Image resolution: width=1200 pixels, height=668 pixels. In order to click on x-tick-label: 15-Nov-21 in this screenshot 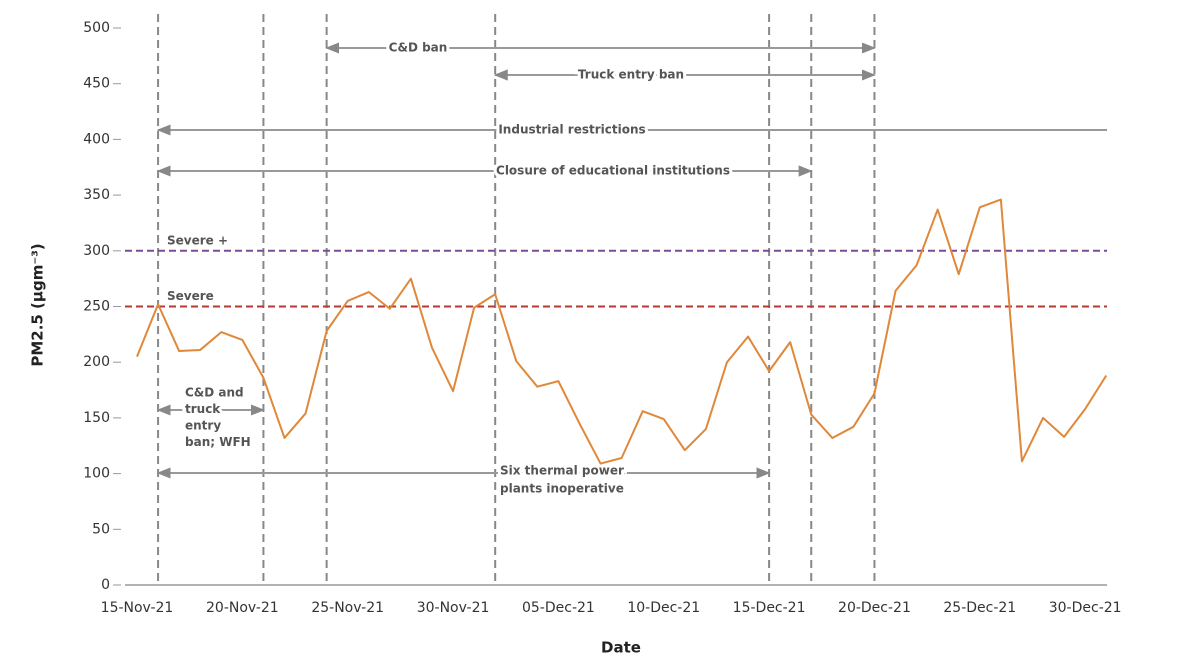, I will do `click(137, 608)`.